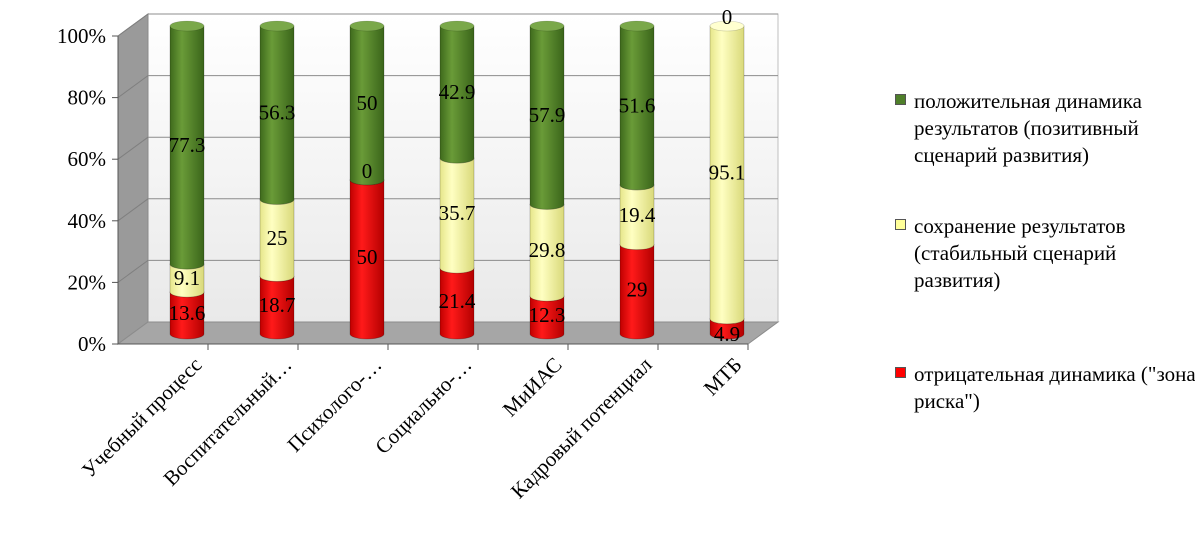 The width and height of the screenshot is (1195, 549). I want to click on y-tick-label: 20%, so click(87, 282).